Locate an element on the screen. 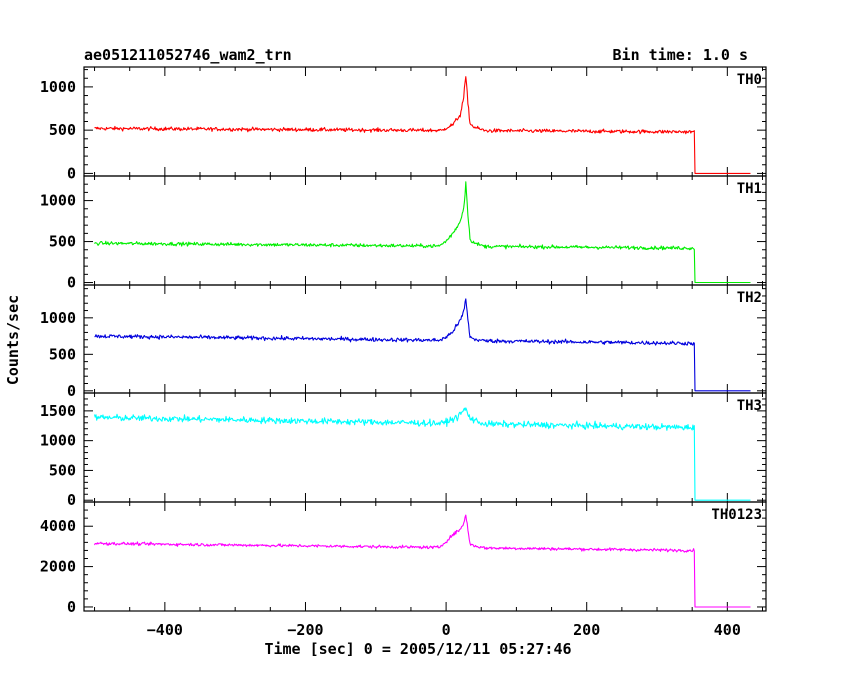 This screenshot has width=850, height=685. chart-title: ae051211052746_wam2_trn is located at coordinates (188, 55).